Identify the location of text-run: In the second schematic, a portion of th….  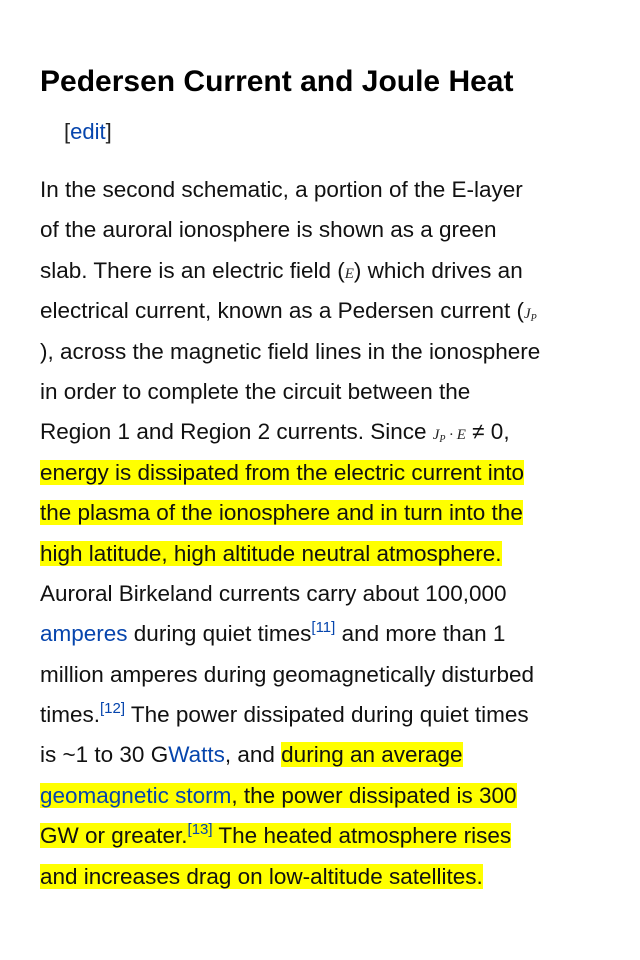
(281, 189).